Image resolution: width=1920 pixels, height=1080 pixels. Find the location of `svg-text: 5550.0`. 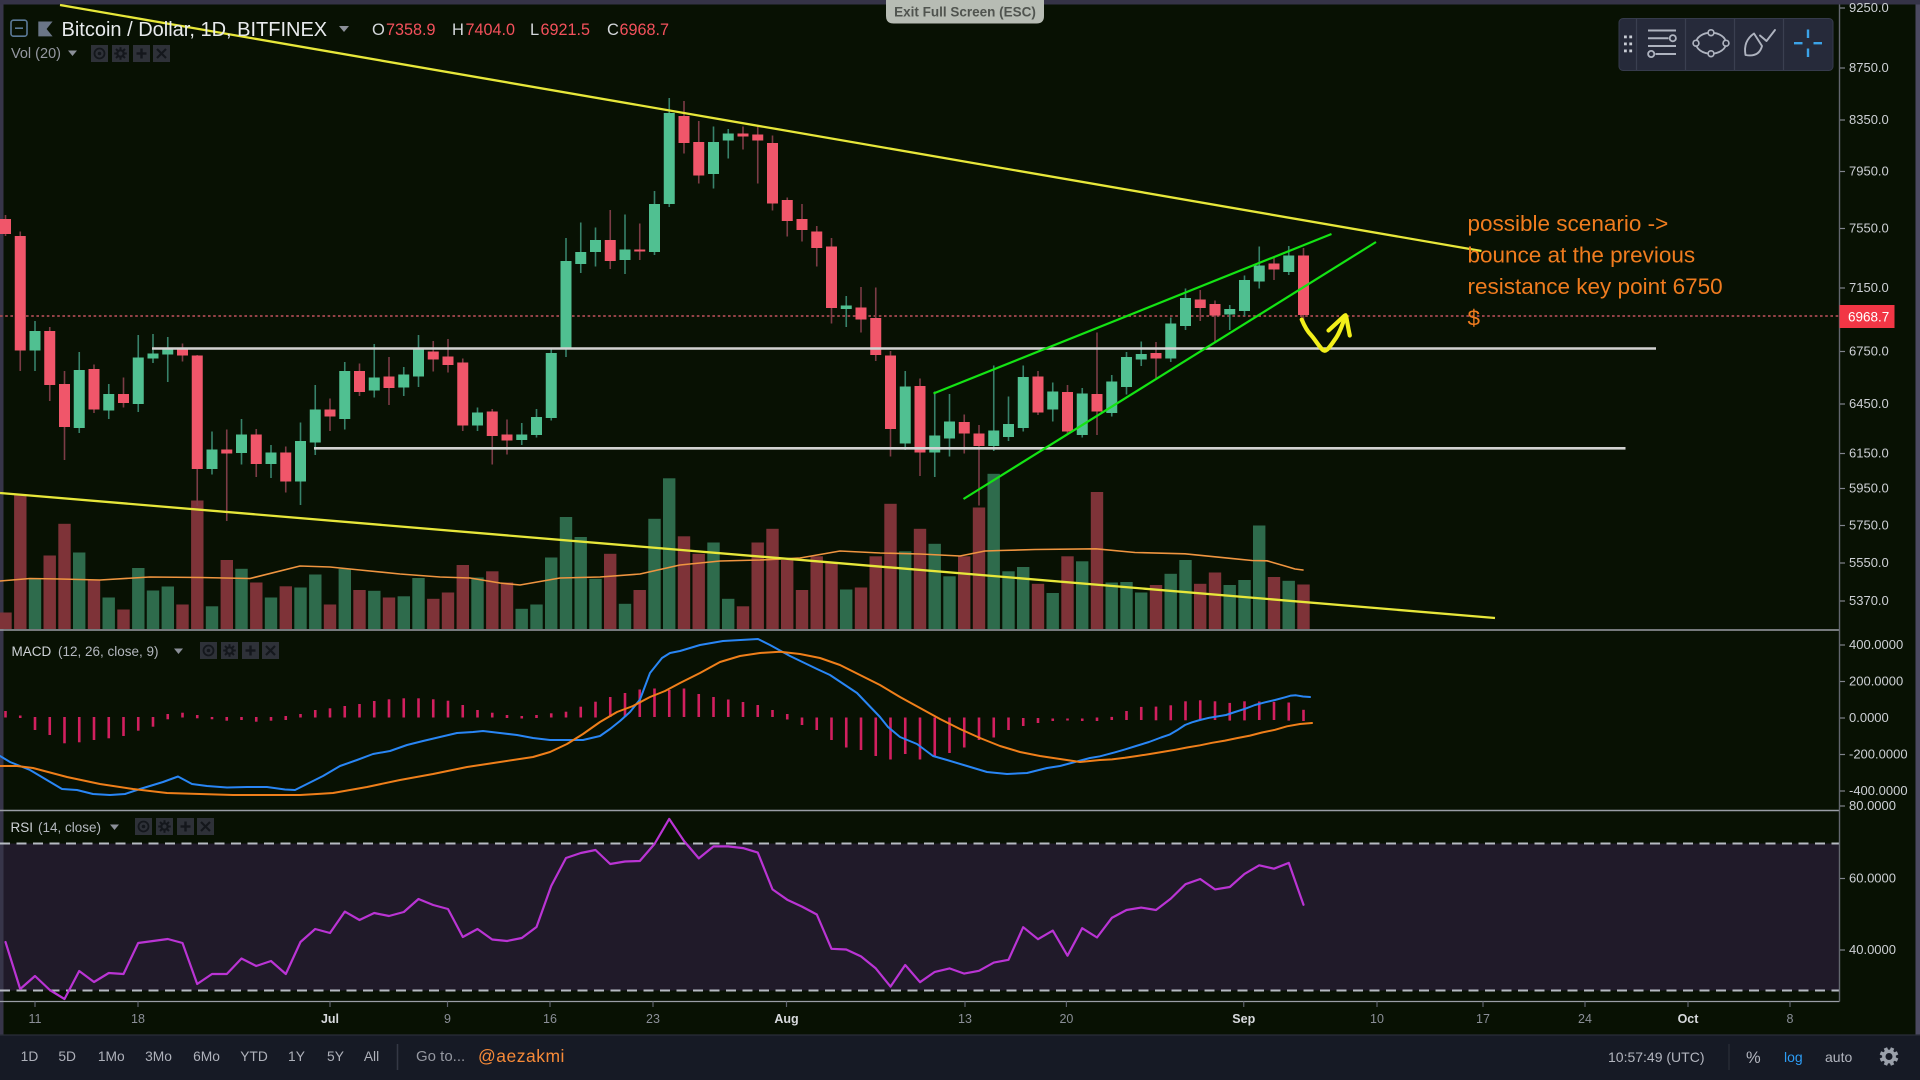

svg-text: 5550.0 is located at coordinates (1869, 562).